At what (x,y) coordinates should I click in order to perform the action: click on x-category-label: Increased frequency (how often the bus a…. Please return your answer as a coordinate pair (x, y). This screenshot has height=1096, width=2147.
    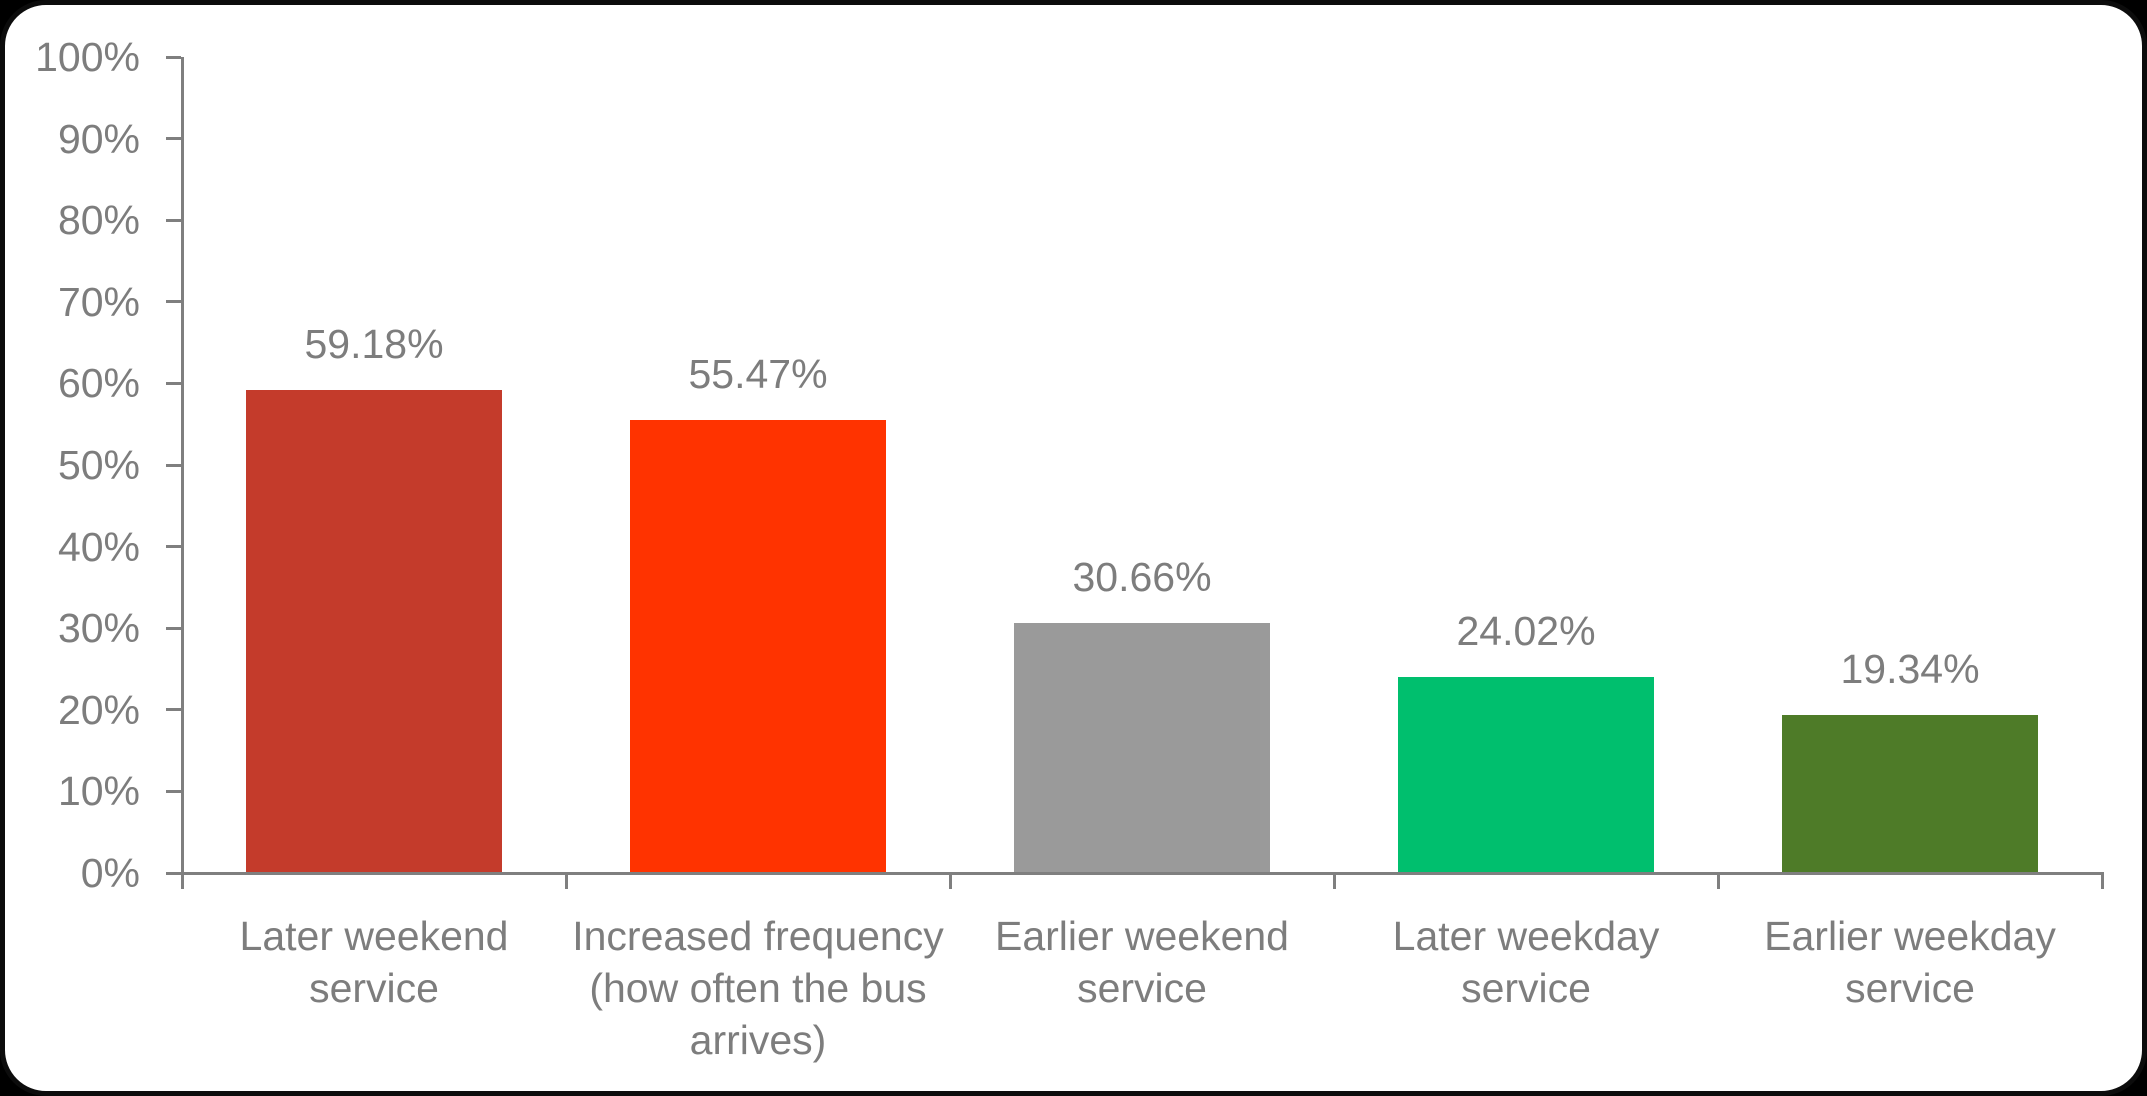
    Looking at the image, I should click on (758, 988).